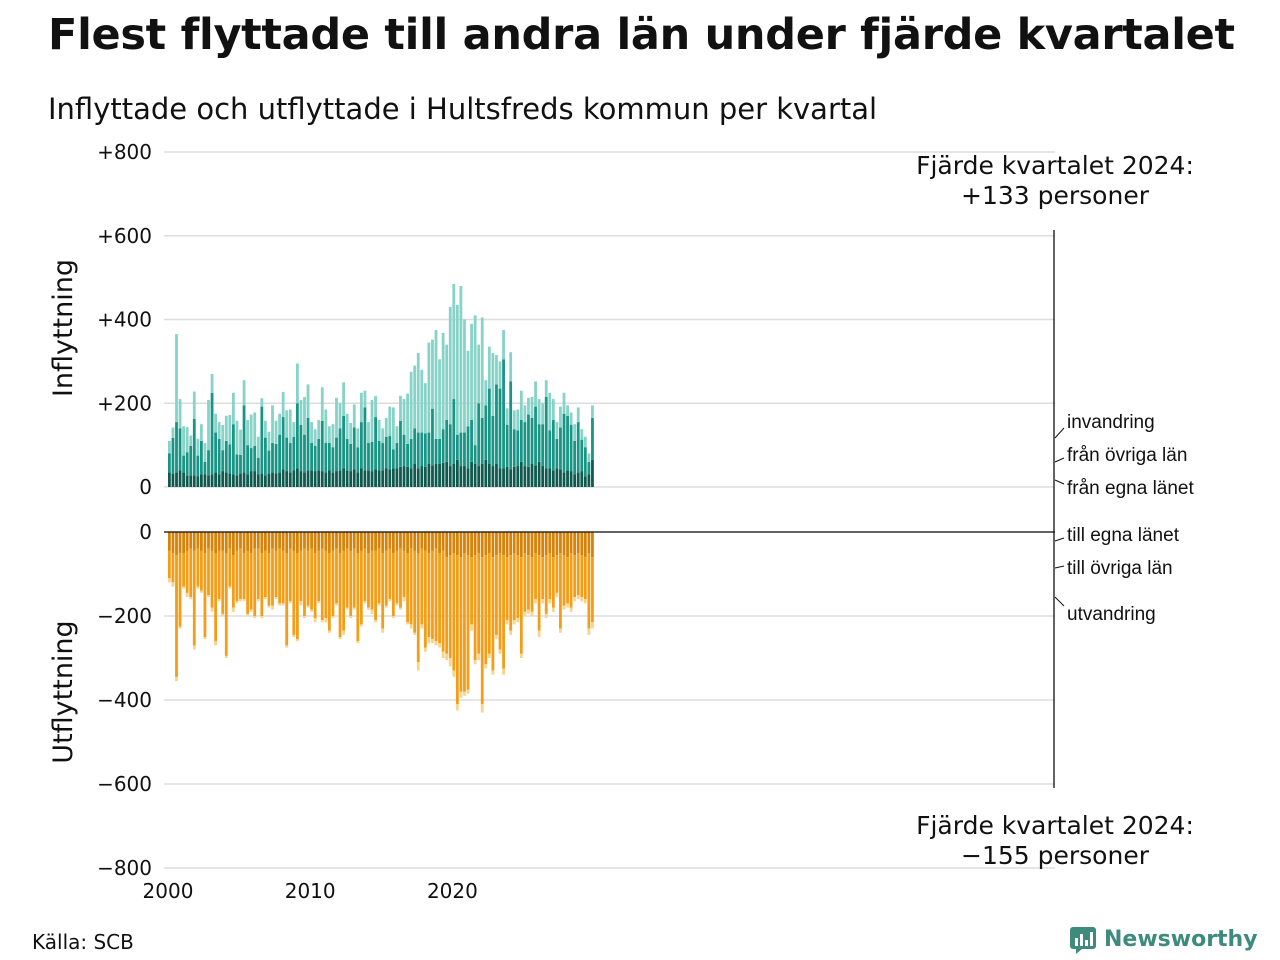  I want to click on legend-connector-invandring, so click(1059, 433).